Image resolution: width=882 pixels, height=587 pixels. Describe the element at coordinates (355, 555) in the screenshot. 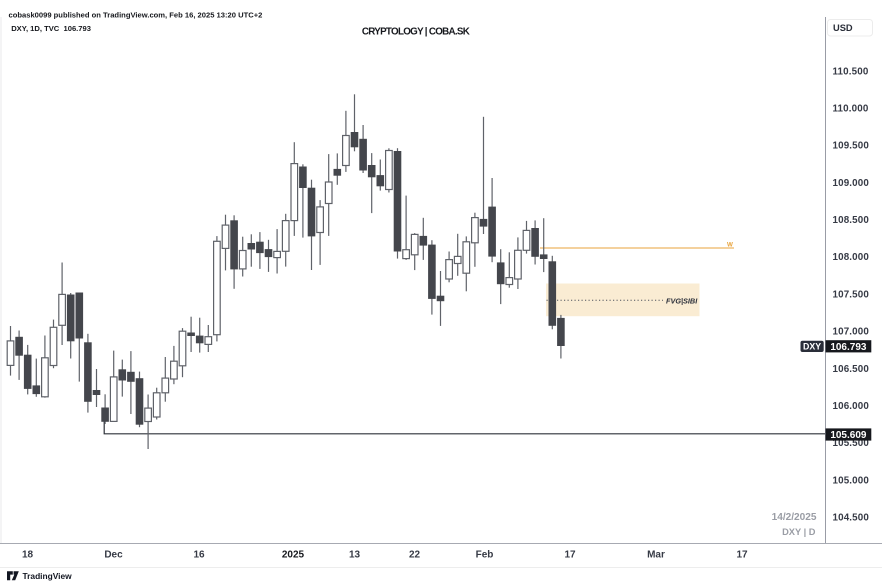

I see `svg-text: 13` at that location.